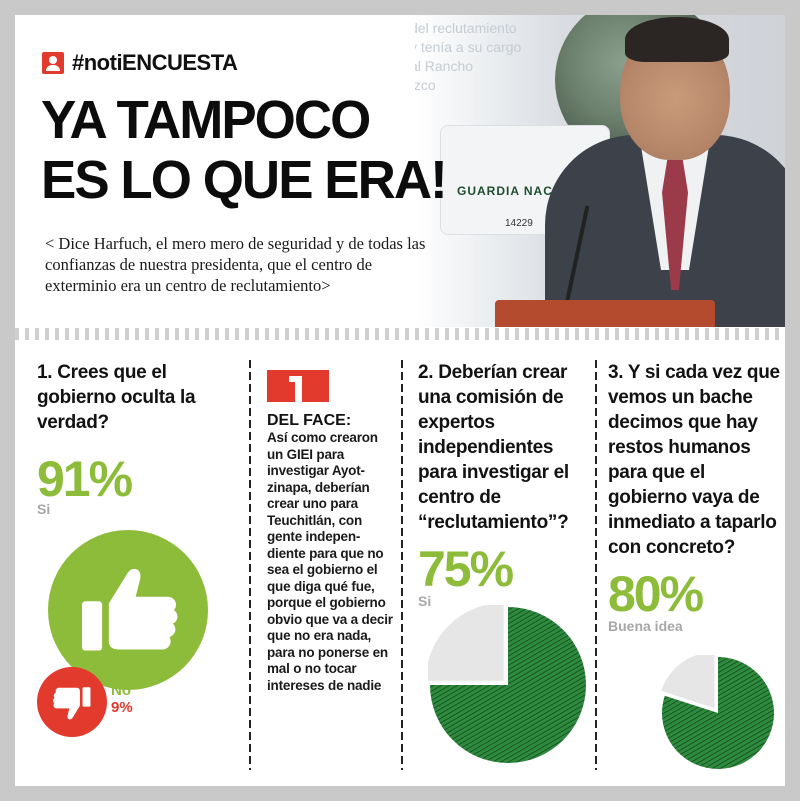 This screenshot has height=801, width=800. What do you see at coordinates (656, 594) in the screenshot?
I see `yes-percent: 80%` at bounding box center [656, 594].